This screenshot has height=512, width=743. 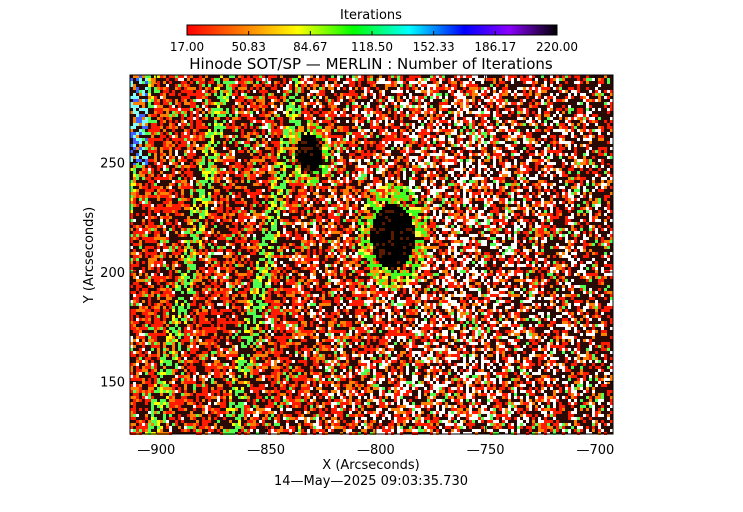 What do you see at coordinates (372, 47) in the screenshot?
I see `colorbar-tick-label: 118.50` at bounding box center [372, 47].